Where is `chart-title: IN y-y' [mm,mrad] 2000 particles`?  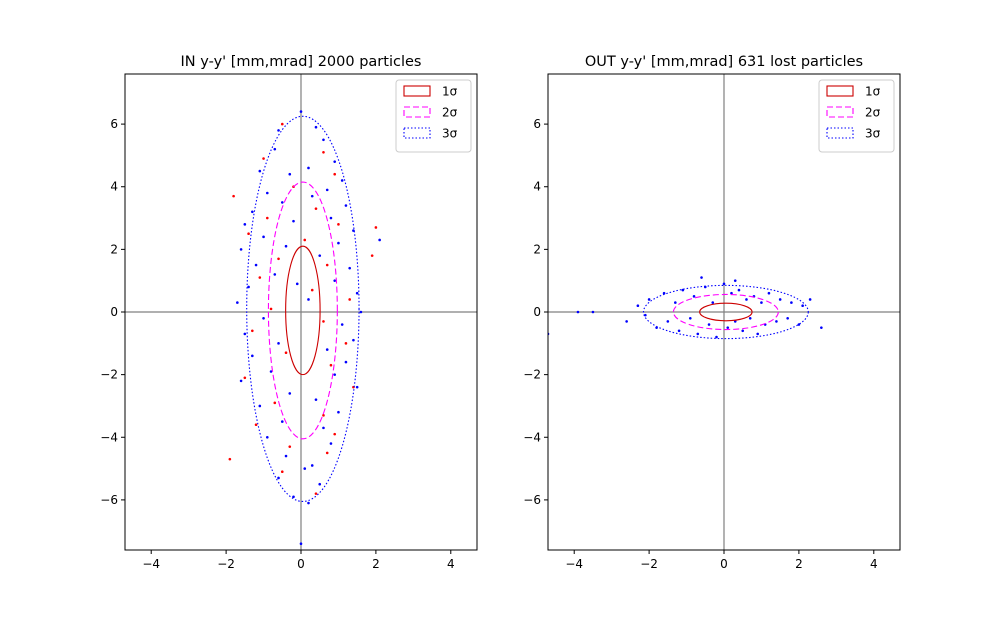
chart-title: IN y-y' [mm,mrad] 2000 particles is located at coordinates (301, 62).